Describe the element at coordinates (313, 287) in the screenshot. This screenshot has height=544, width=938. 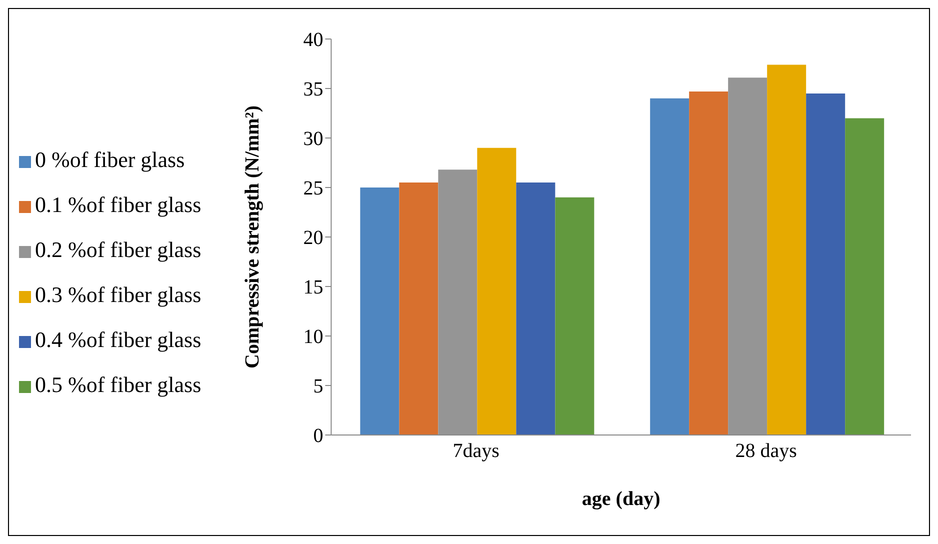
I see `y-tick-label: 15` at that location.